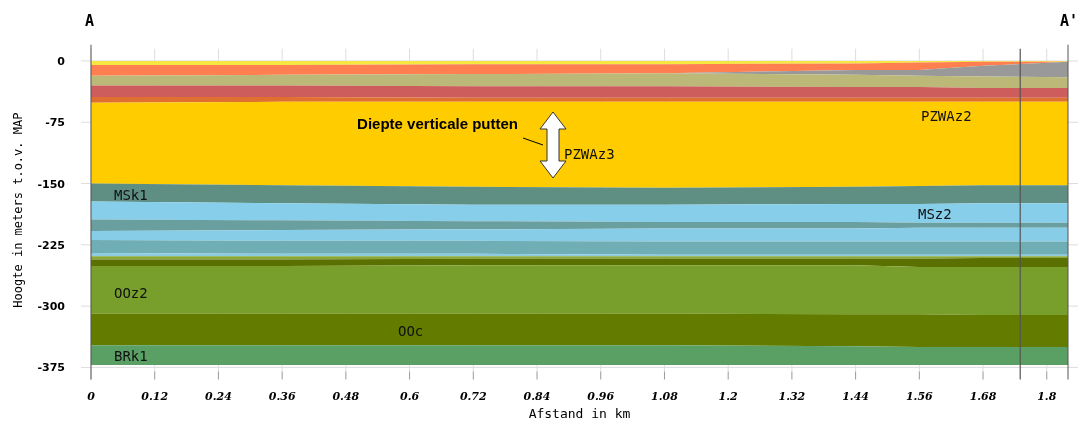 Image resolution: width=1081 pixels, height=430 pixels. I want to click on text: A, so click(90, 21).